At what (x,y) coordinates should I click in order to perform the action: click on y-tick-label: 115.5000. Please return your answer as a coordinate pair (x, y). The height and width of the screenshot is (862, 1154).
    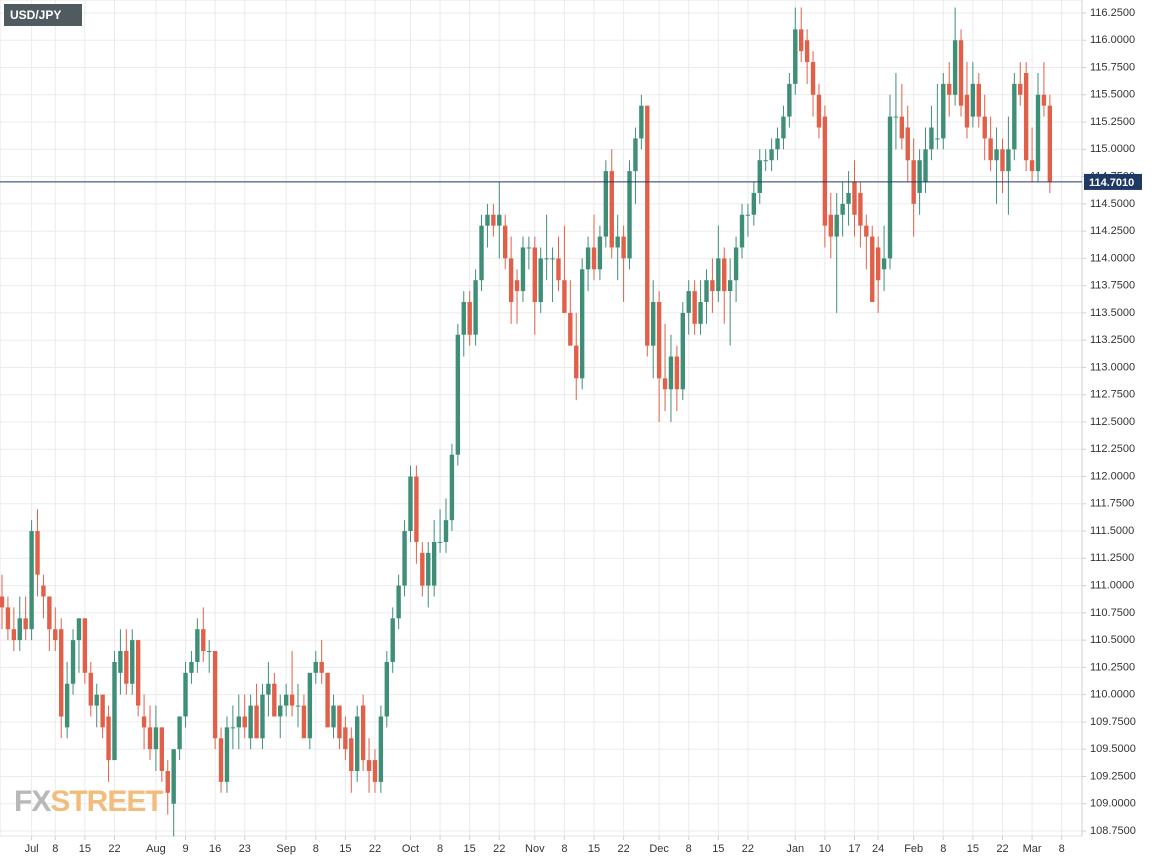
    Looking at the image, I should click on (1112, 95).